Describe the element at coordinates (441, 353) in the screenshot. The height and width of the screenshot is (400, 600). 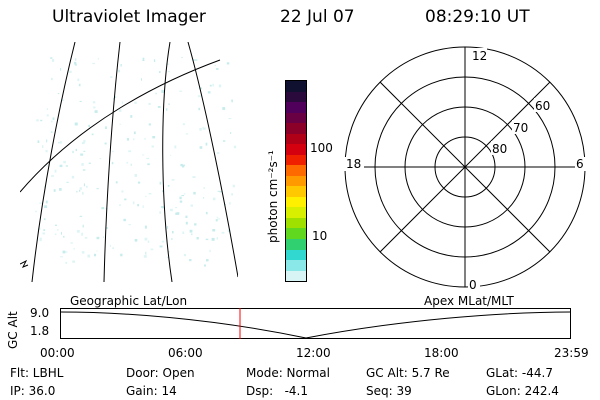
I see `xtick-1800: 18:00` at that location.